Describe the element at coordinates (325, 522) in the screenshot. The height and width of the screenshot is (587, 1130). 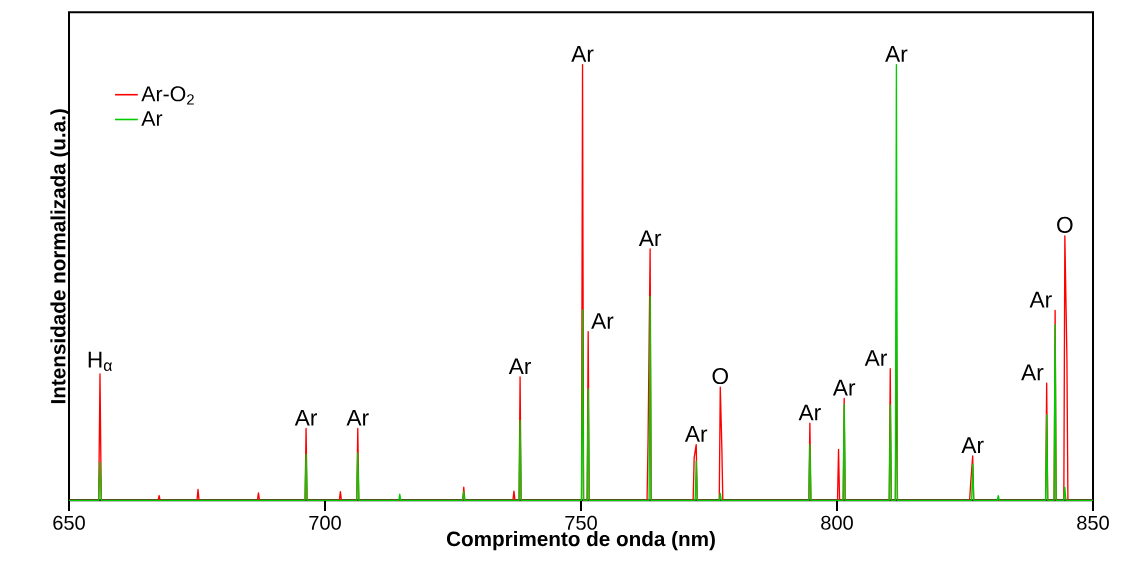
I see `x-tick-label: 700` at that location.